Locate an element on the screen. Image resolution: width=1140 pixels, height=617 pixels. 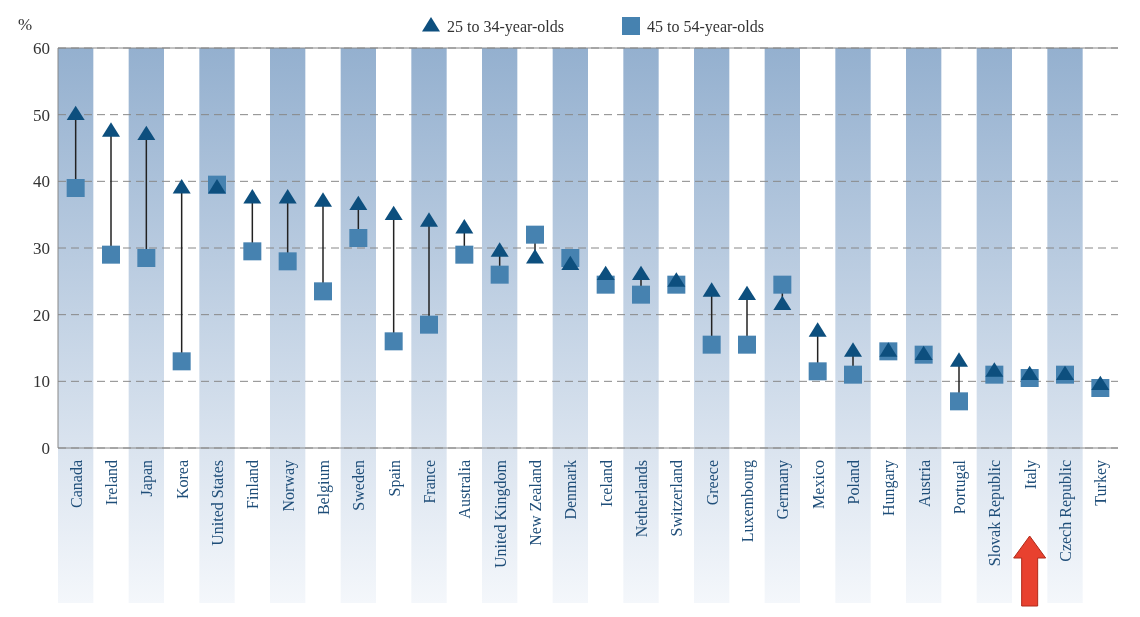
y-tick-label: 50 is located at coordinates (41, 115).